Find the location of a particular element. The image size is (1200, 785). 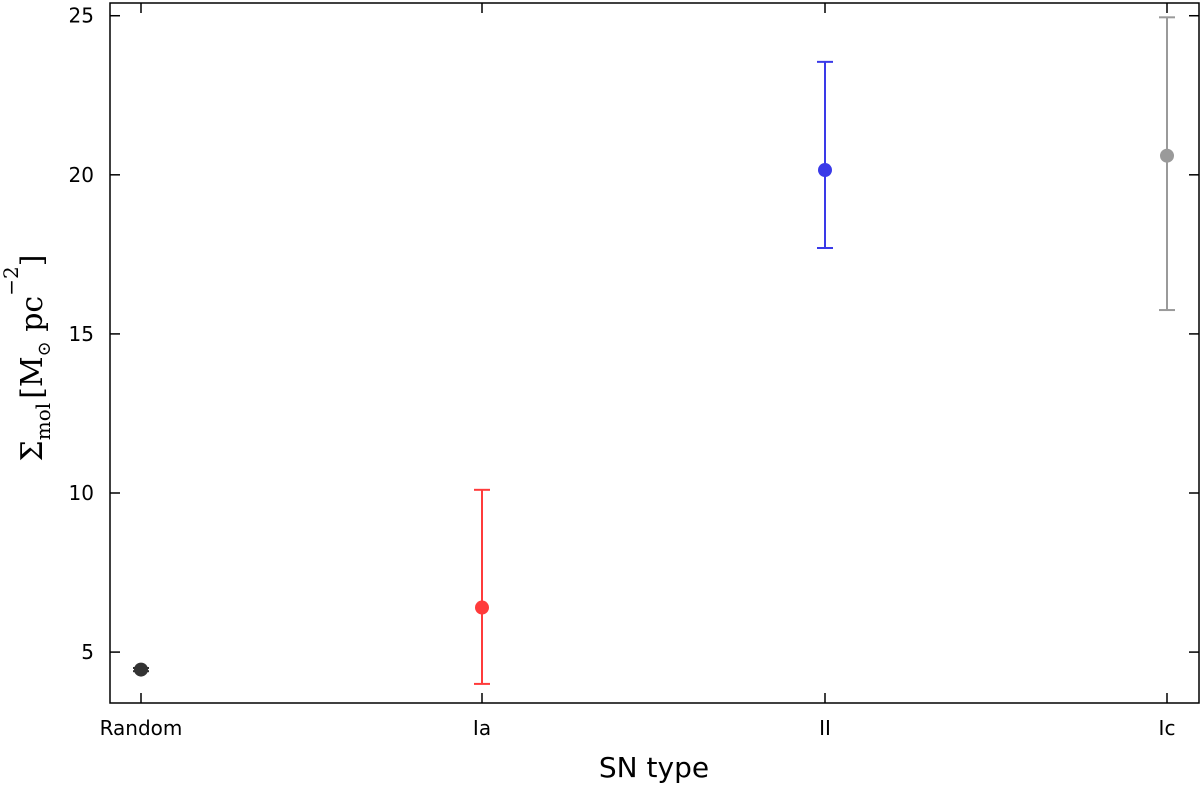

point-group-ii is located at coordinates (825, 154).